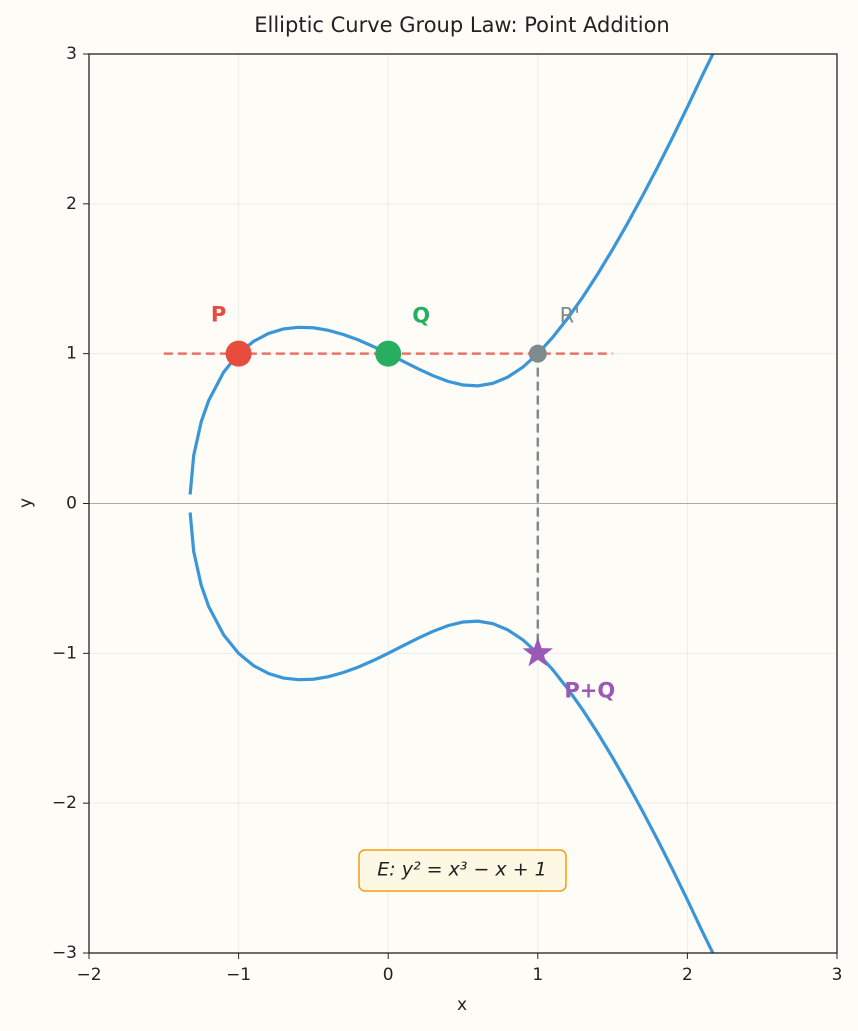 This screenshot has height=1031, width=858. I want to click on x-tick-label: −2, so click(88, 975).